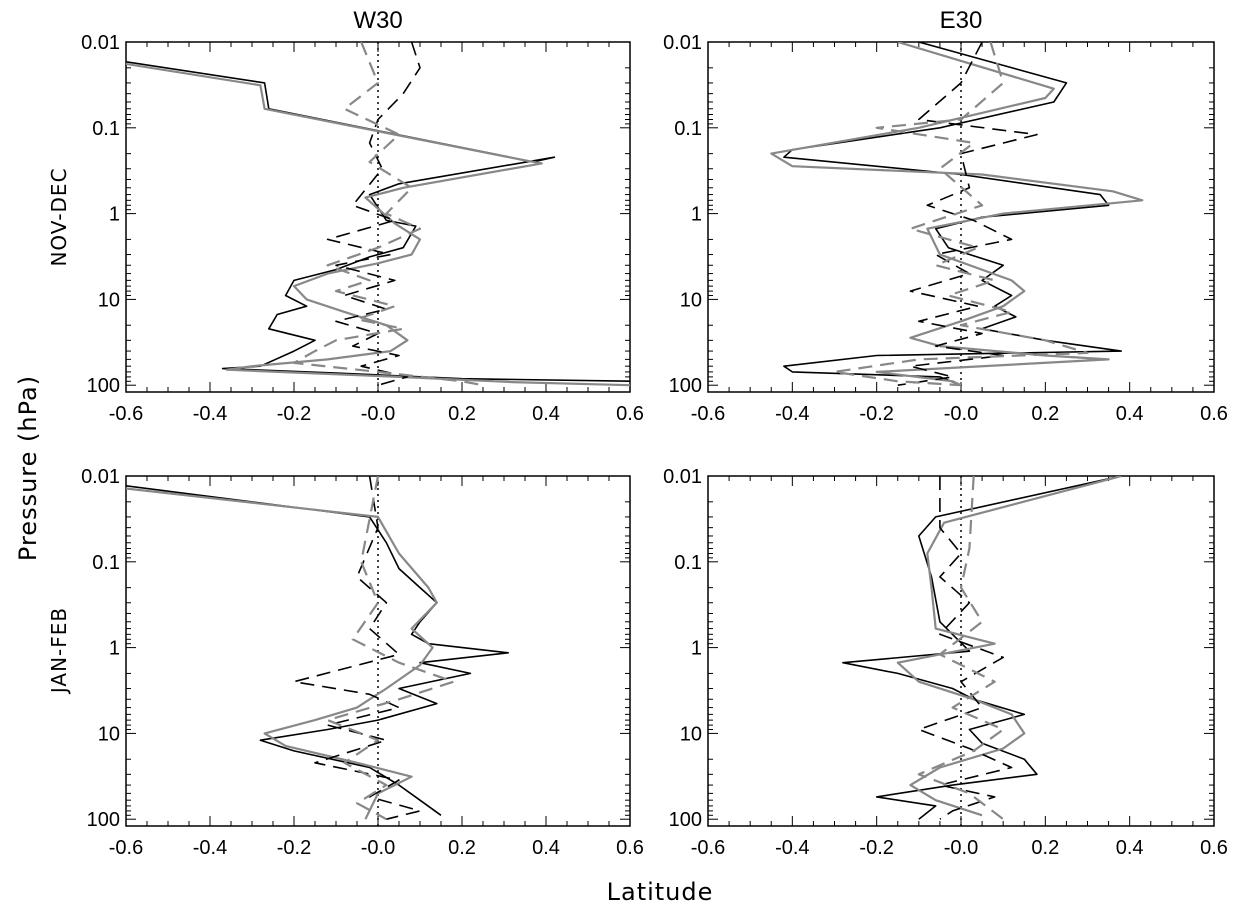  I want to click on series-line-3-nov-dec-w30, so click(373, 214).